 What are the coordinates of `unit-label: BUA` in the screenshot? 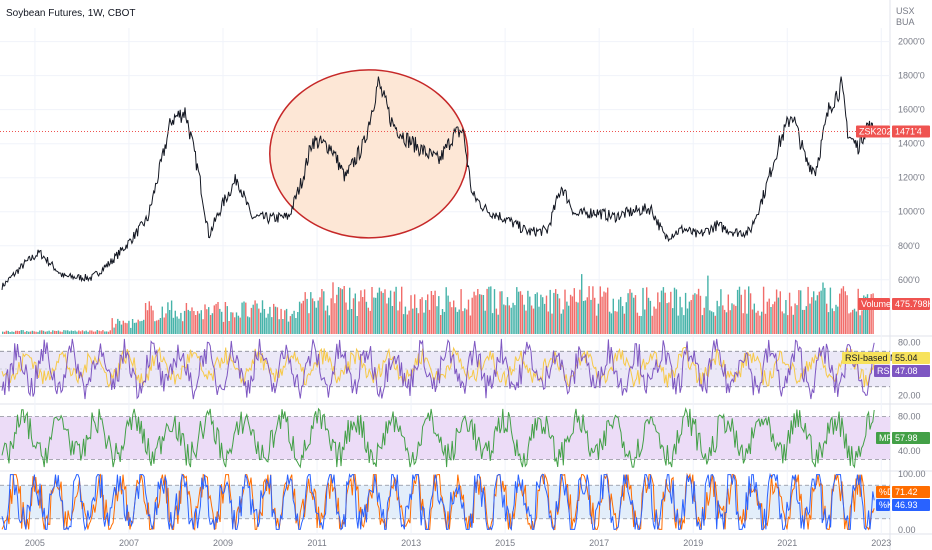 It's located at (905, 22).